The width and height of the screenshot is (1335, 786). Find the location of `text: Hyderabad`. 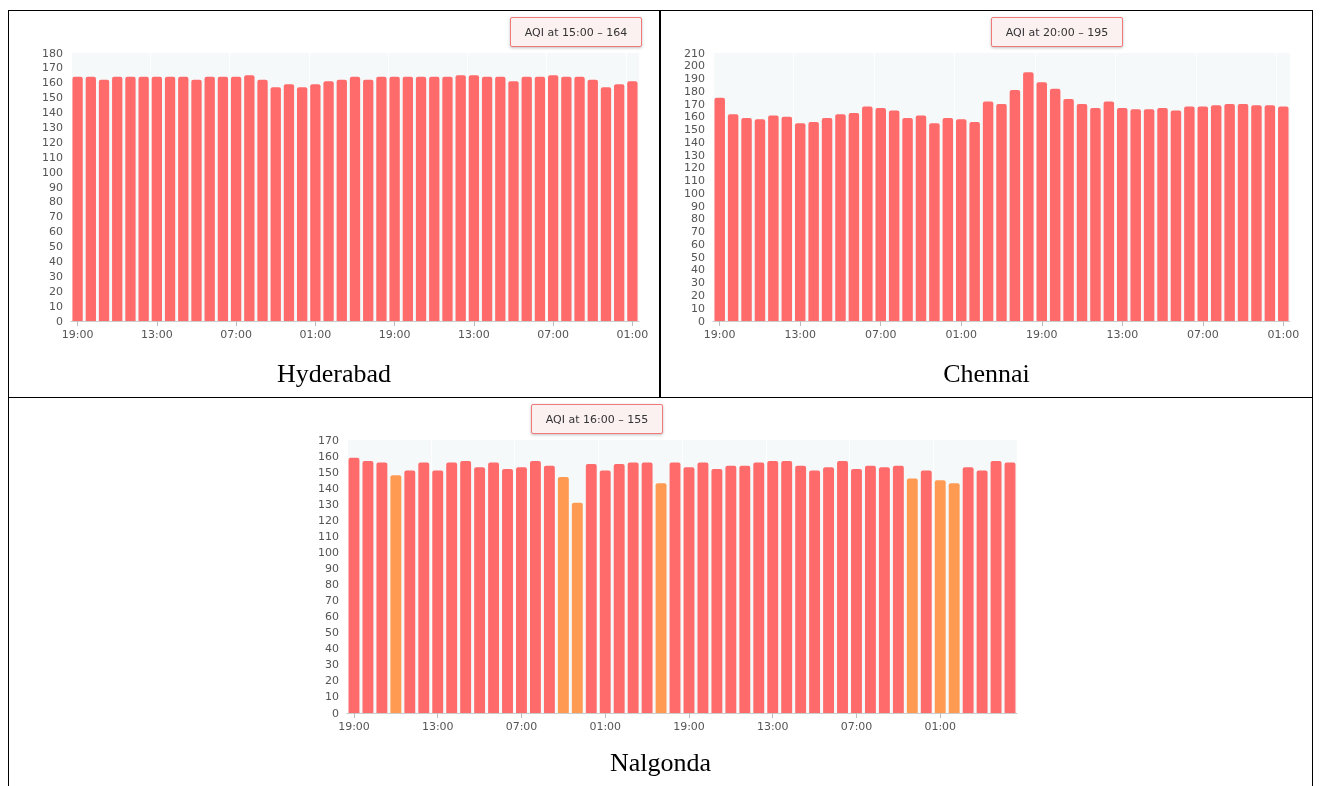

text: Hyderabad is located at coordinates (334, 374).